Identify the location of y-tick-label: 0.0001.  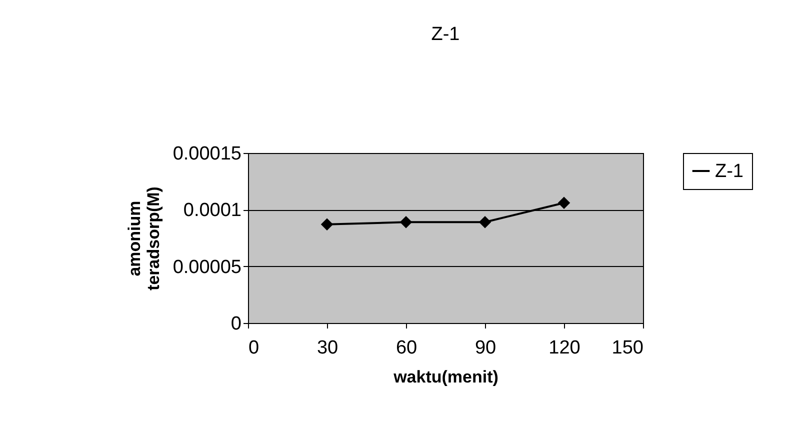
(212, 211).